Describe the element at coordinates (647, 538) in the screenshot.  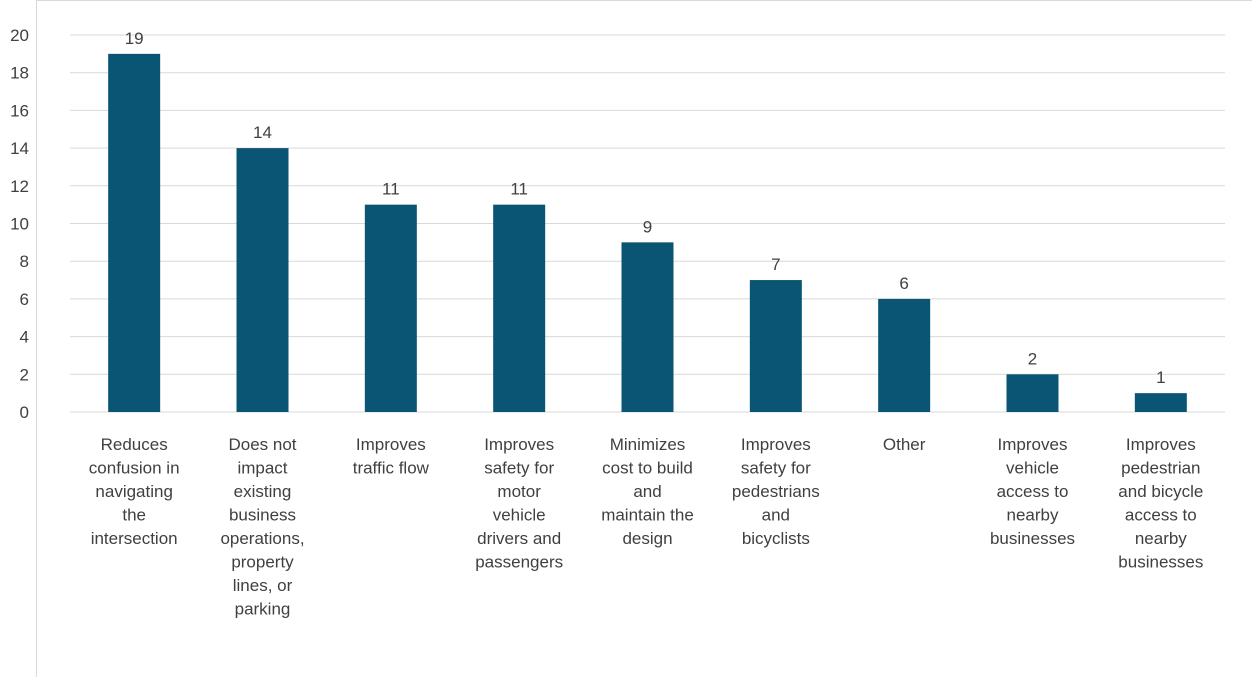
I see `x-tick-label-line: design` at that location.